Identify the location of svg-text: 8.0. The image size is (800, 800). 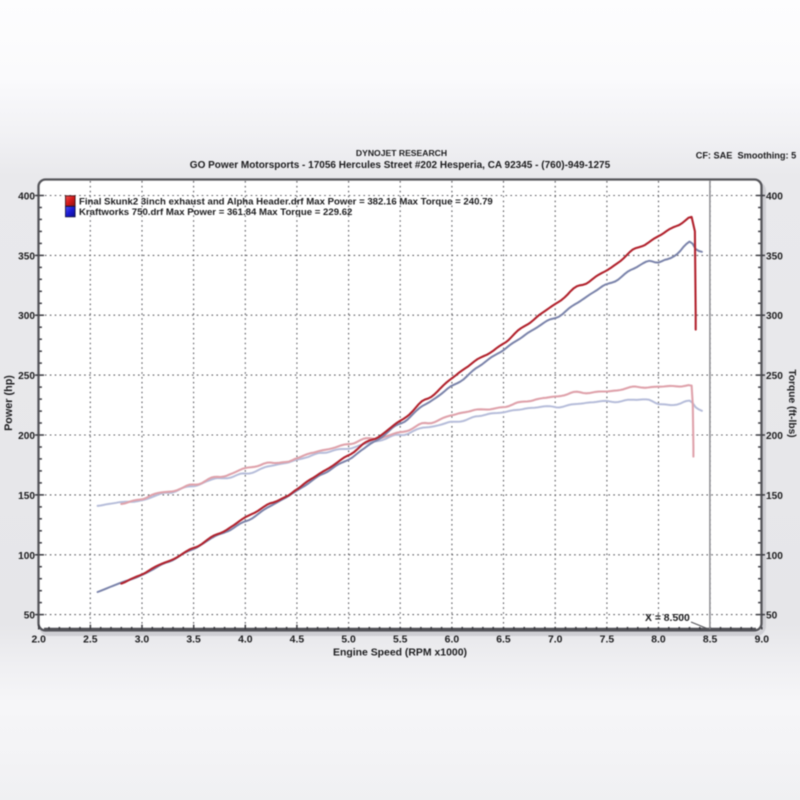
(658, 639).